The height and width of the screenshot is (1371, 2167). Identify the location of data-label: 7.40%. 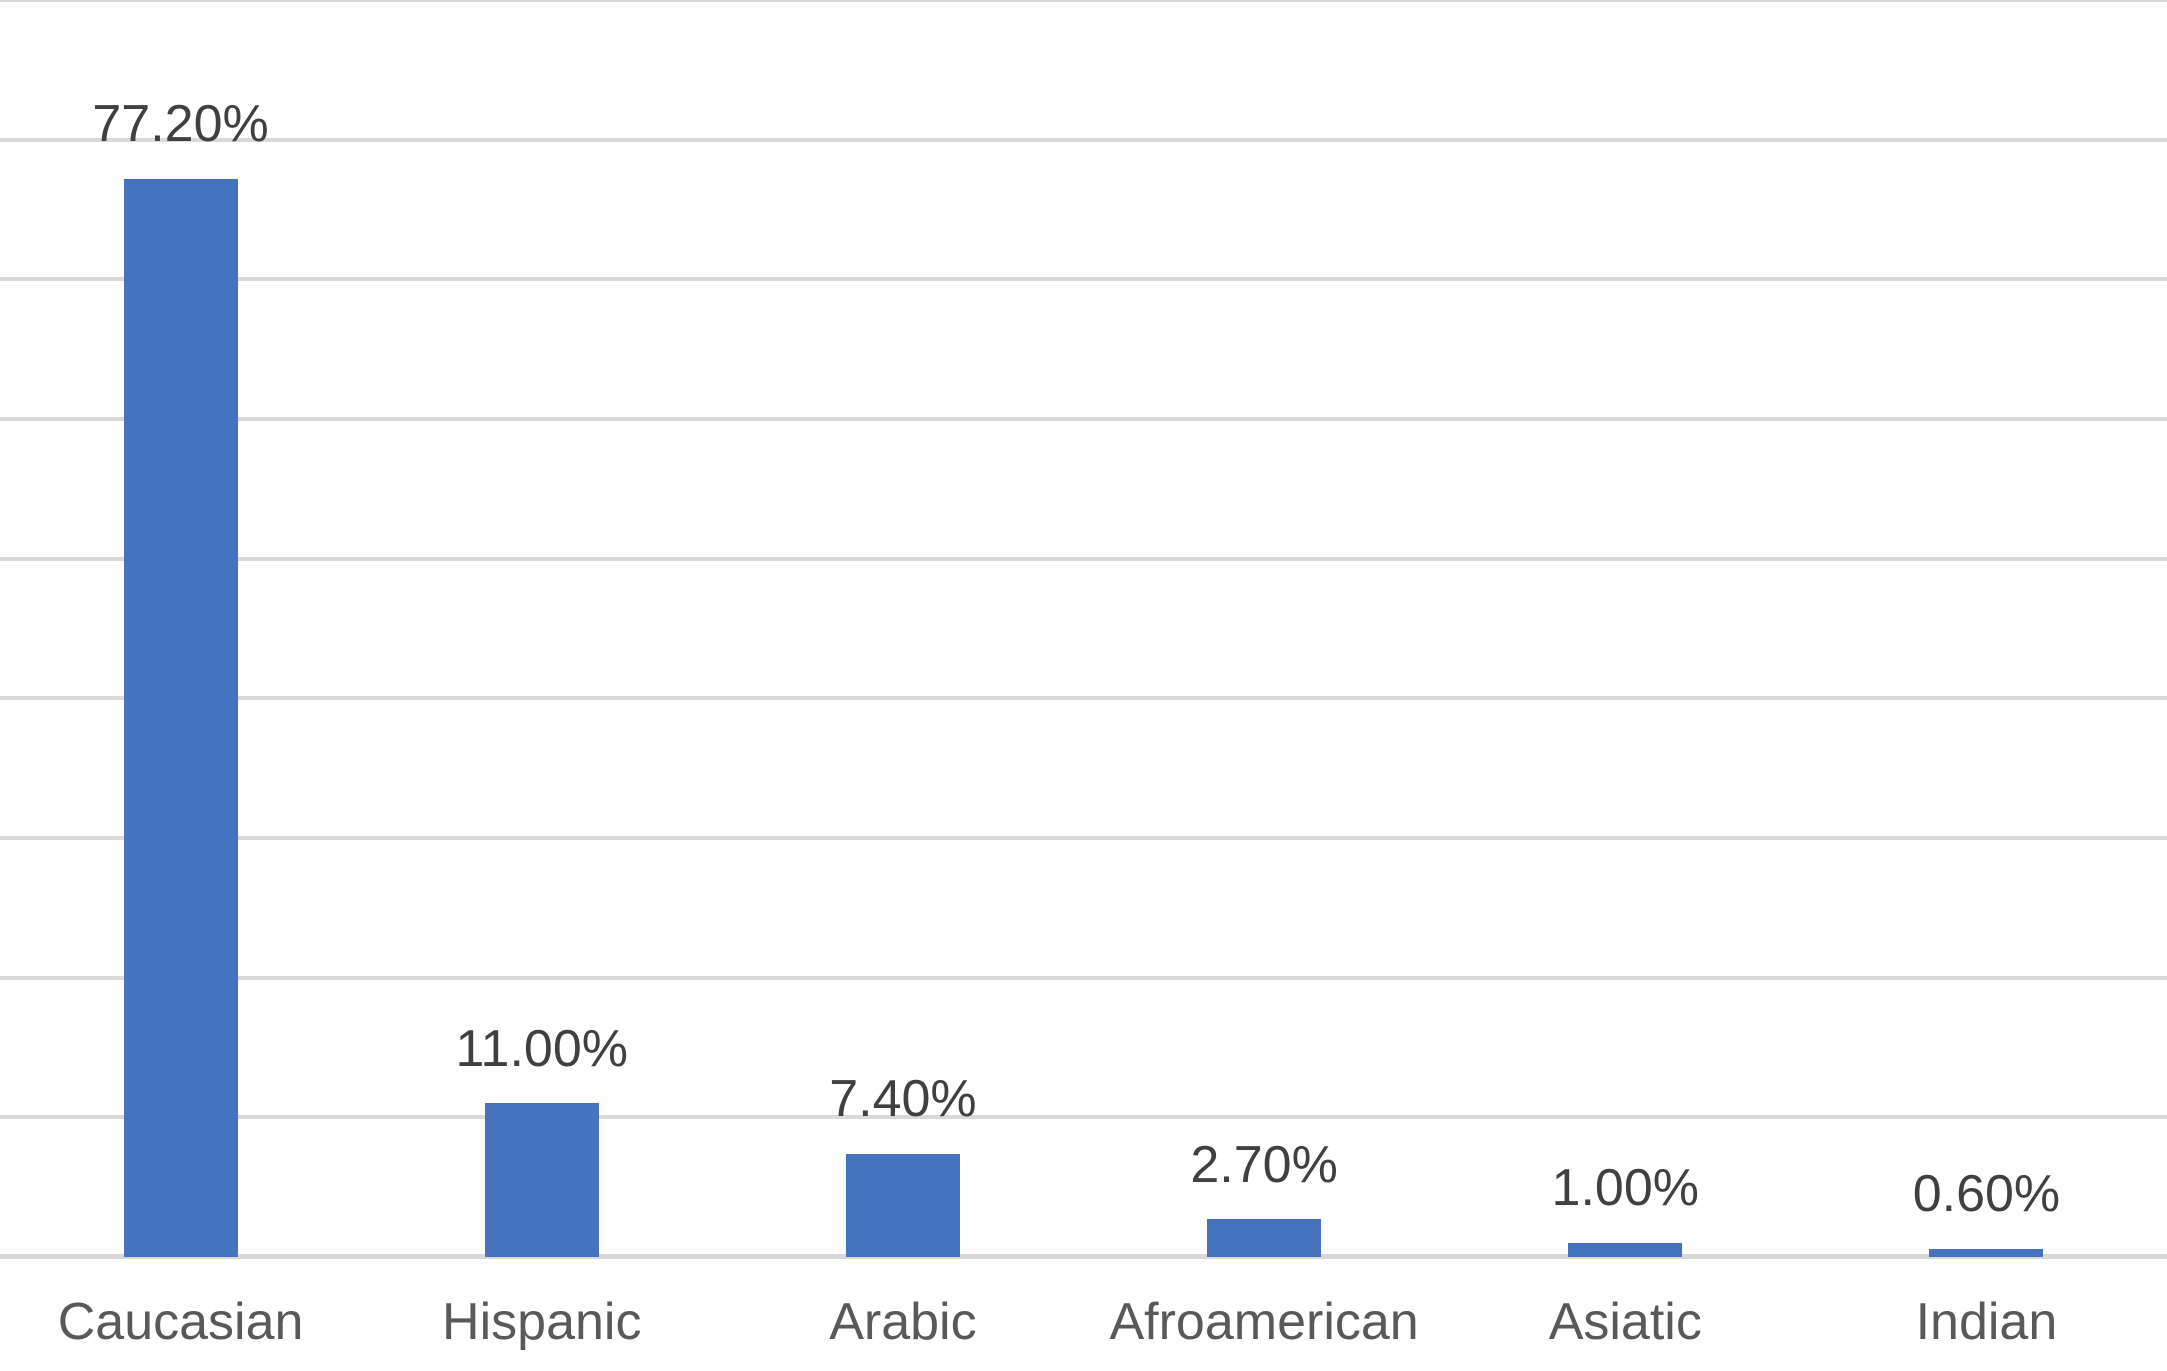
(903, 1098).